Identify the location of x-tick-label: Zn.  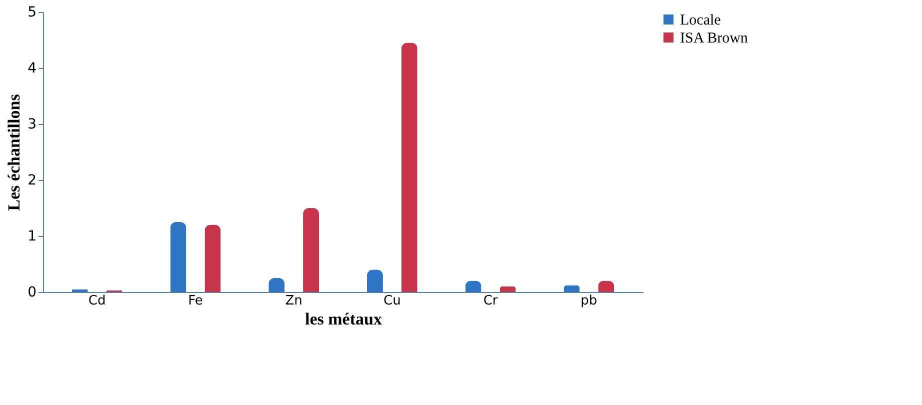
(293, 301).